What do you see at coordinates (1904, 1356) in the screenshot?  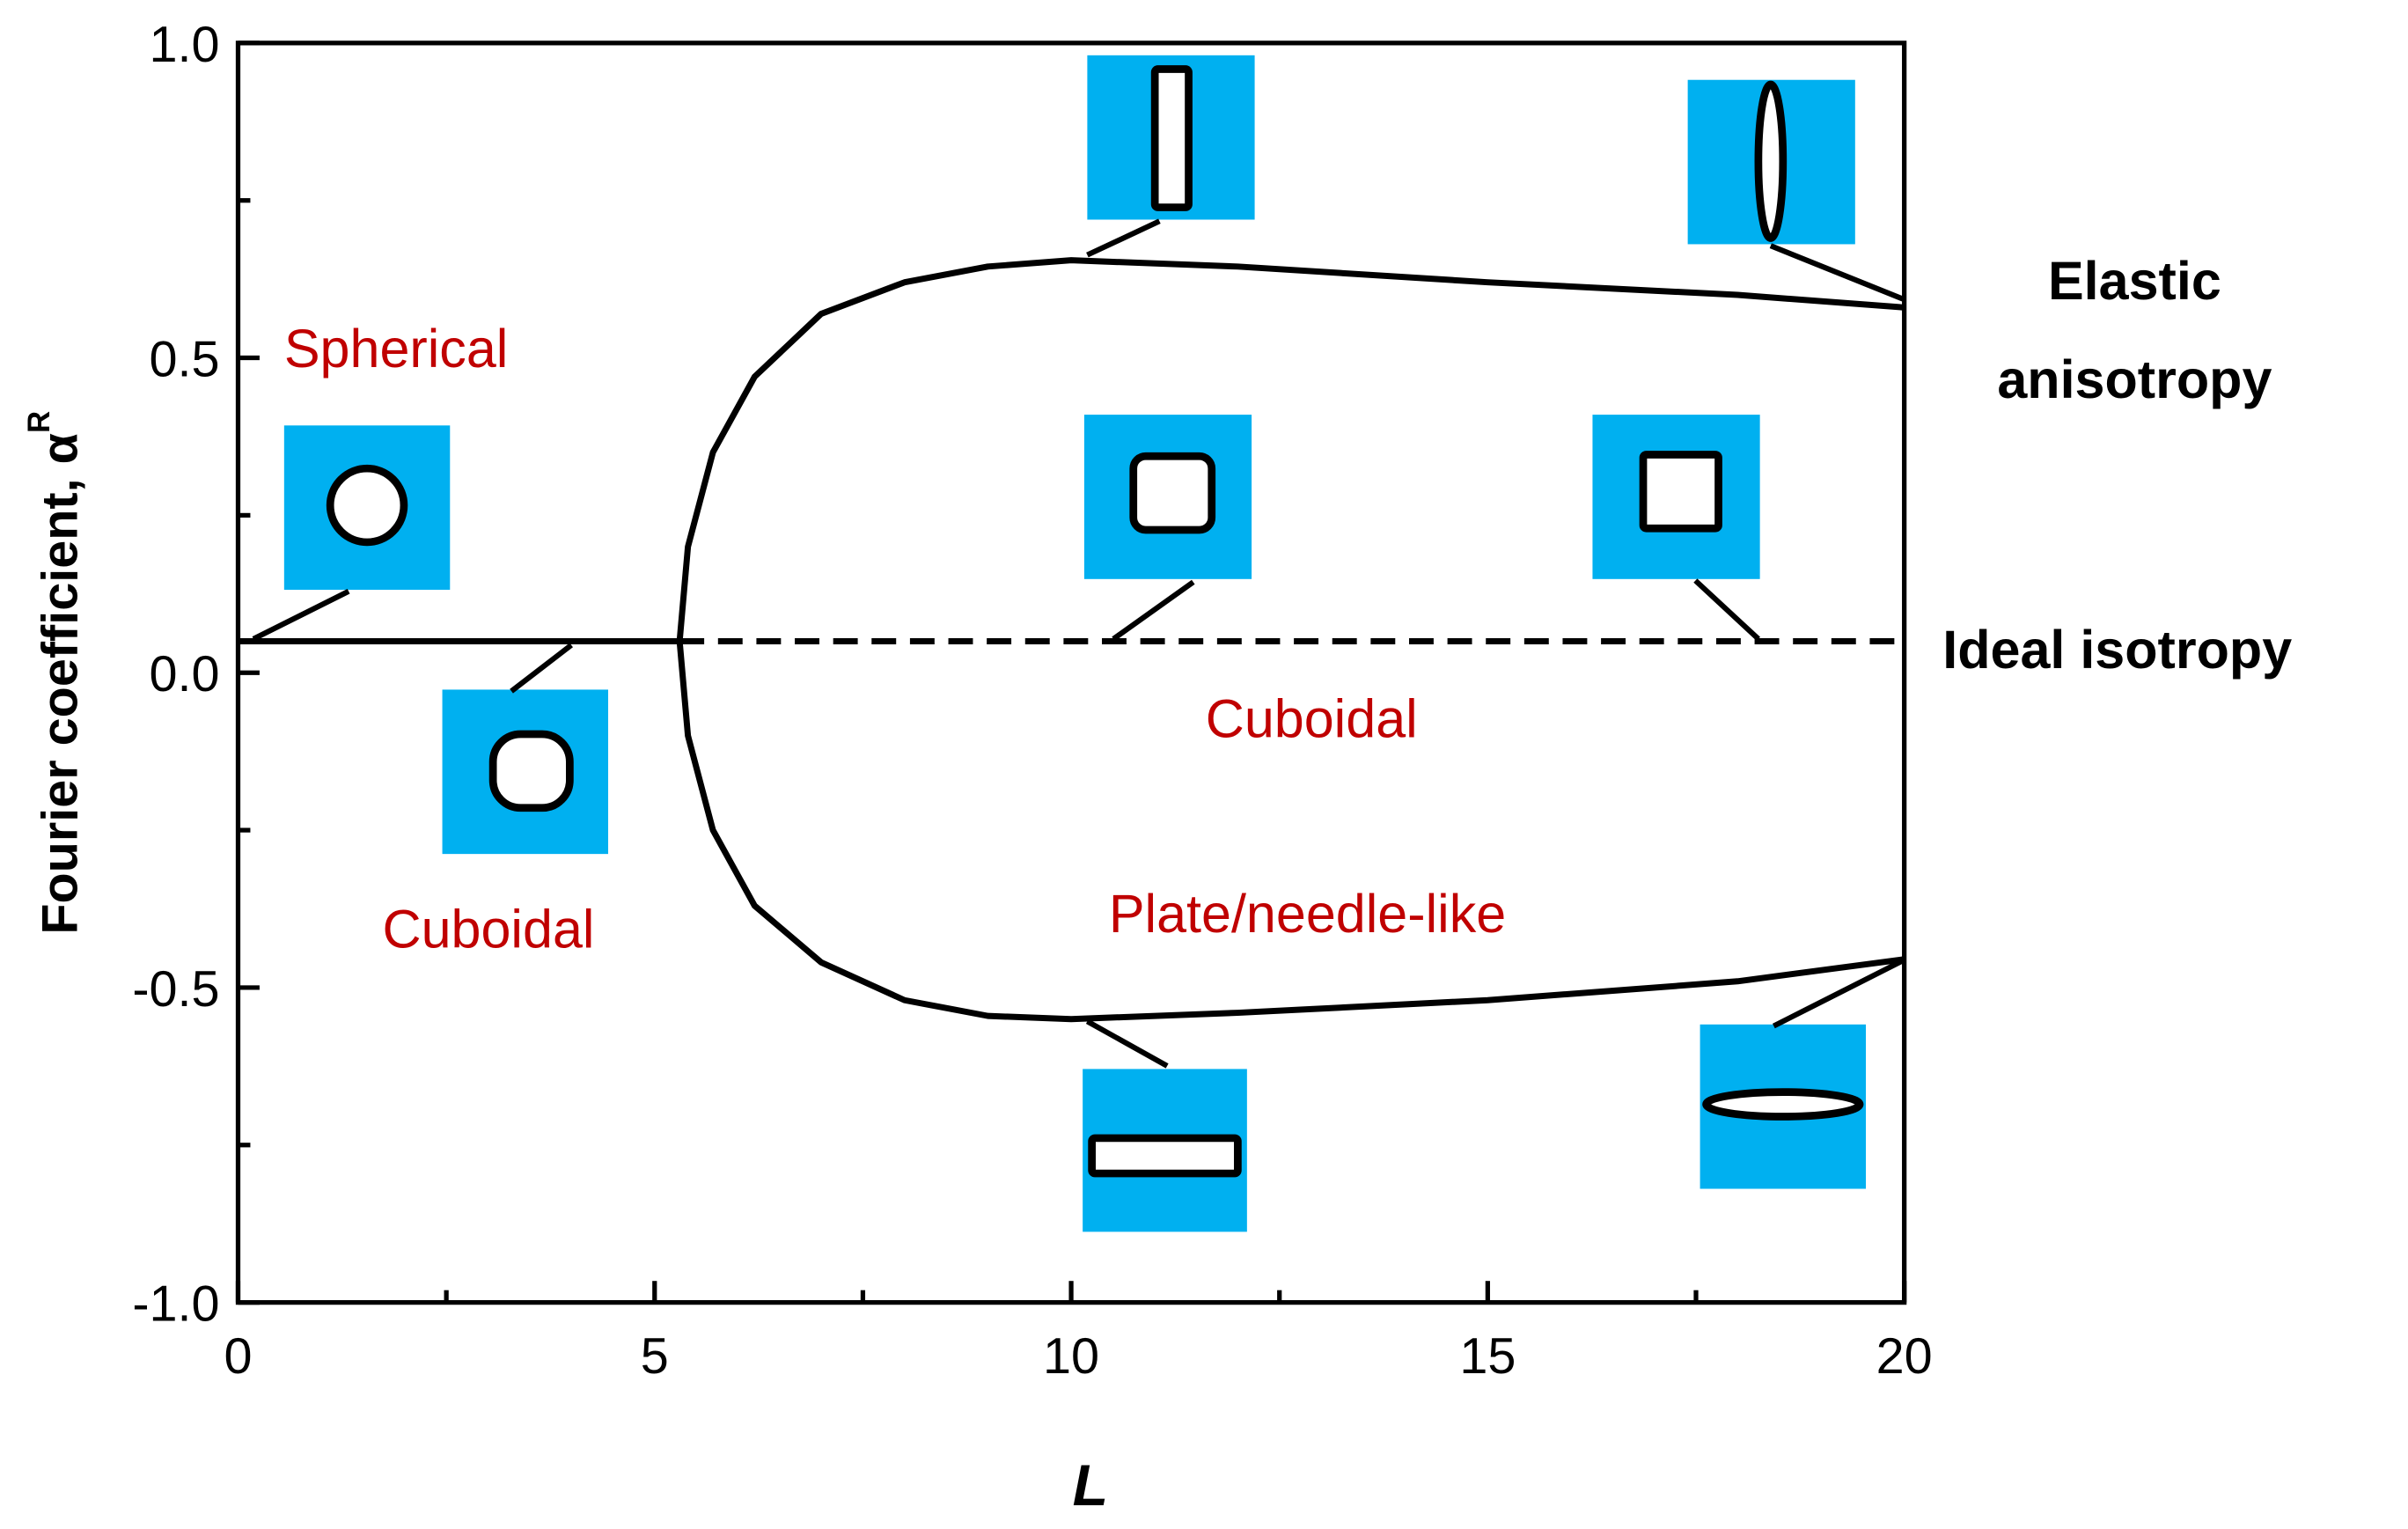 I see `x-tick-label: 20` at bounding box center [1904, 1356].